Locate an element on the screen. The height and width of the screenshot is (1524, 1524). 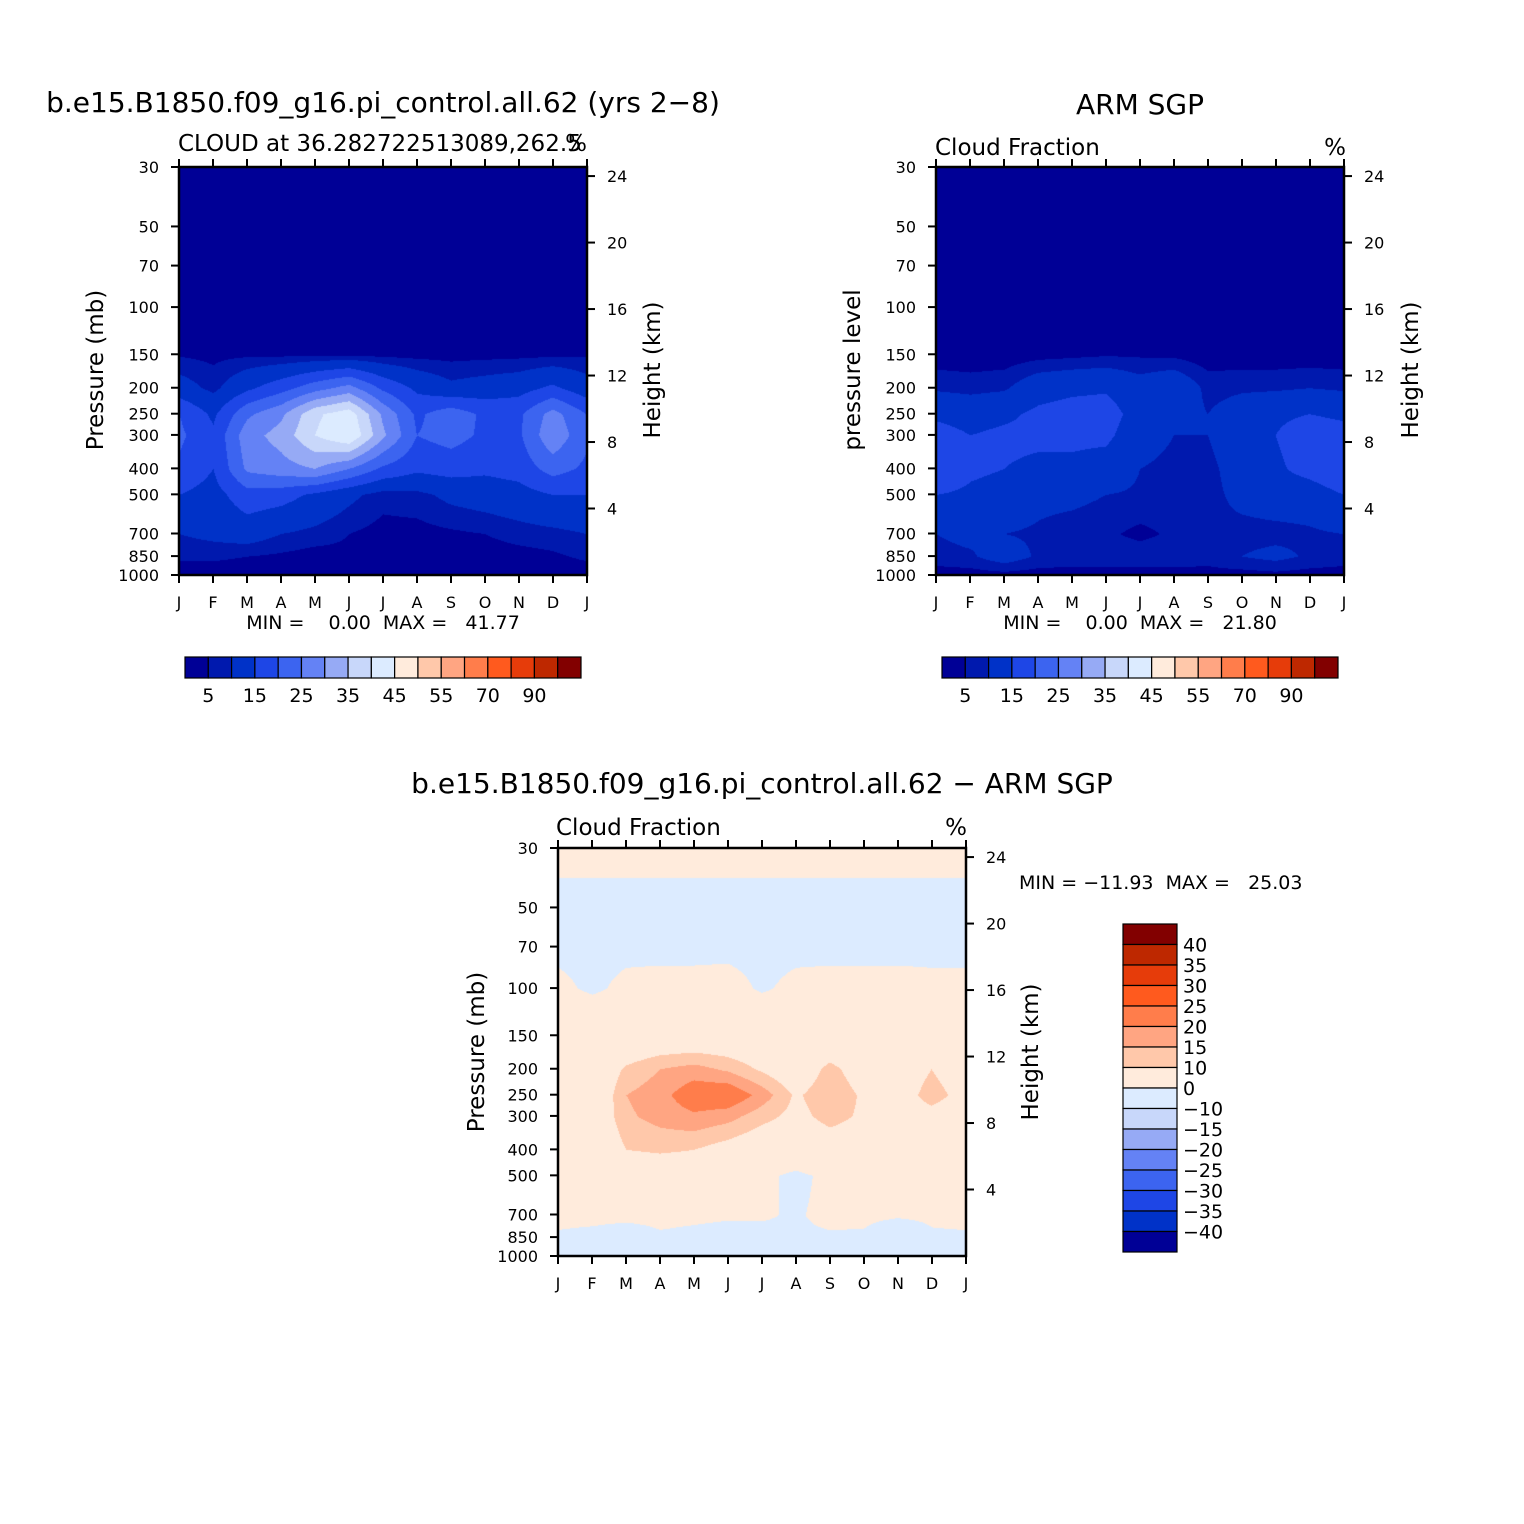
model-subtitle-right: % is located at coordinates (576, 144).